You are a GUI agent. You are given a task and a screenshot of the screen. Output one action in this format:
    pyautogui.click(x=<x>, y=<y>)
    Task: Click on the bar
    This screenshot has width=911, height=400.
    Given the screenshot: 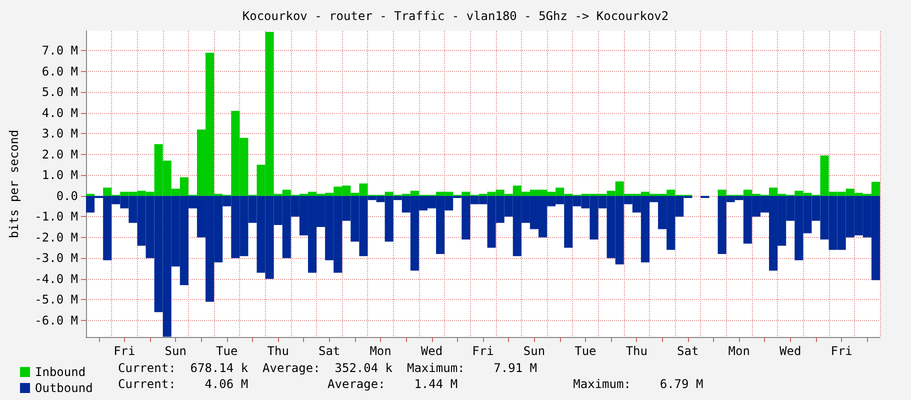 What is the action you would take?
    pyautogui.click(x=705, y=197)
    